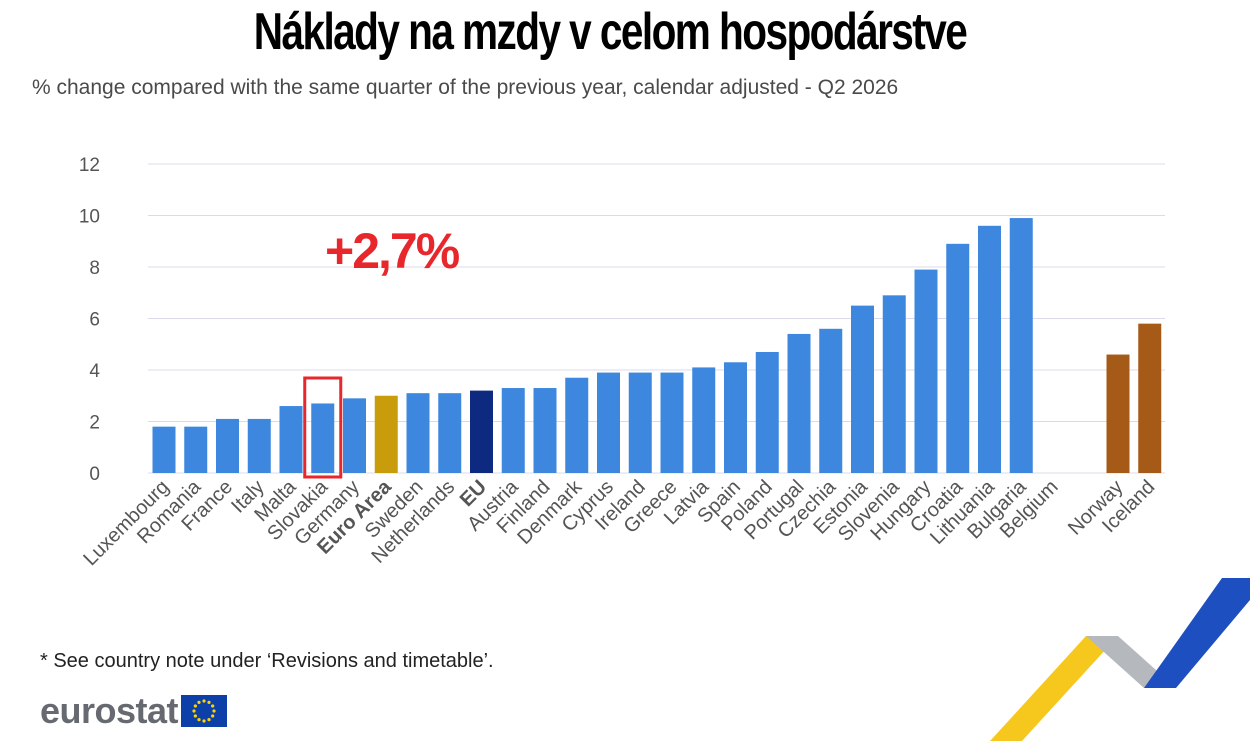 Image resolution: width=1250 pixels, height=741 pixels. Describe the element at coordinates (94, 474) in the screenshot. I see `y-tick-label: 0` at that location.